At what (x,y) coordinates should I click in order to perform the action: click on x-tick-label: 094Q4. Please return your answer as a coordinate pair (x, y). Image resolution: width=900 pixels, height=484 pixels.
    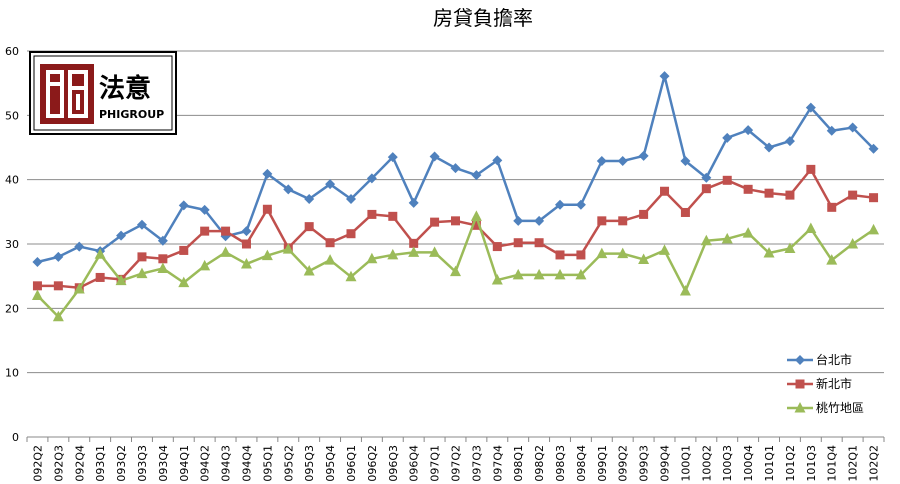
    Looking at the image, I should click on (246, 463).